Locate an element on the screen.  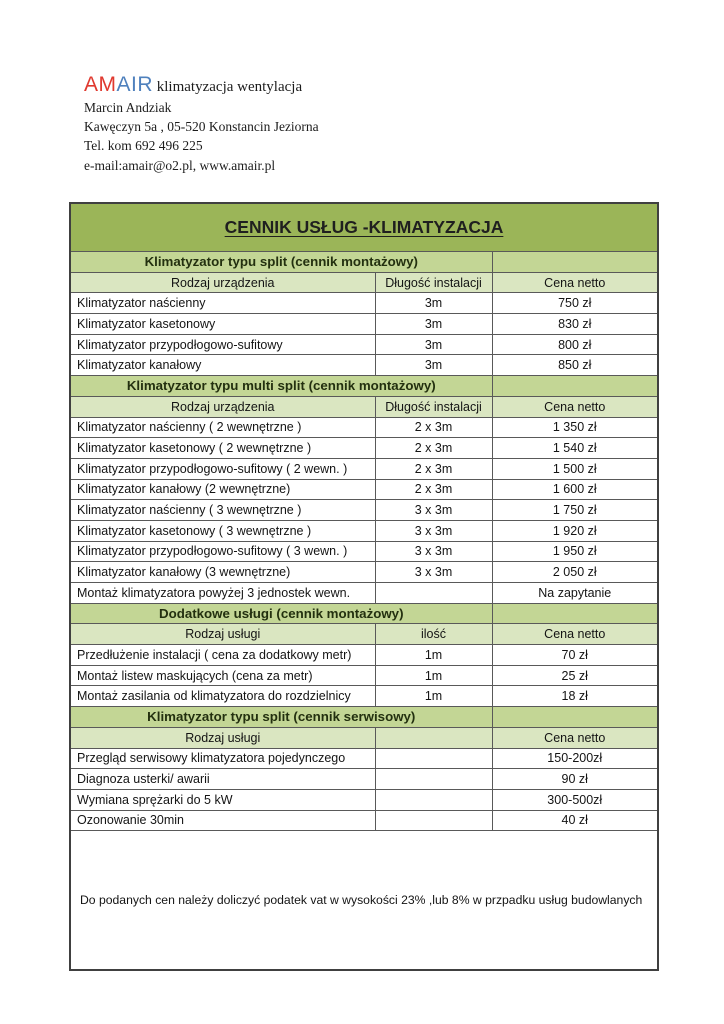
logo-text-air: AIR is located at coordinates (135, 84).